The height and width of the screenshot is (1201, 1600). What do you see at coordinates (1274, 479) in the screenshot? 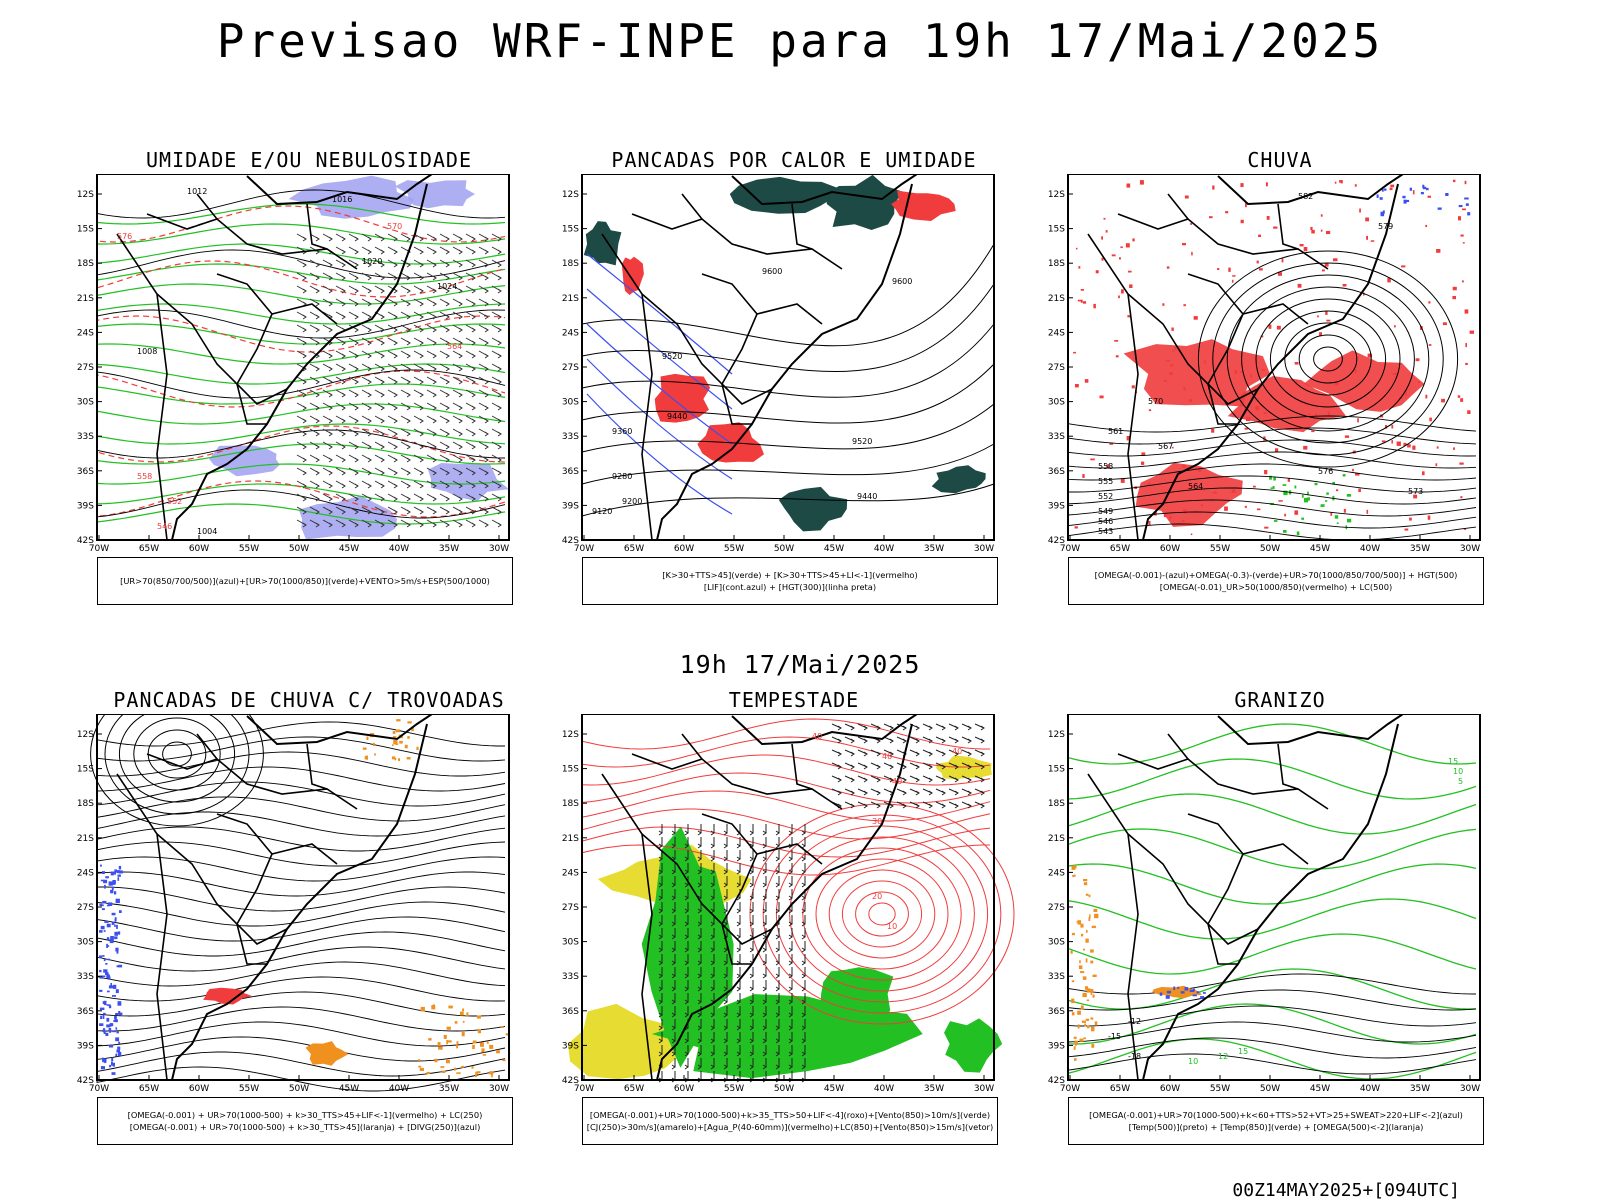
I see `green-speckle` at bounding box center [1274, 479].